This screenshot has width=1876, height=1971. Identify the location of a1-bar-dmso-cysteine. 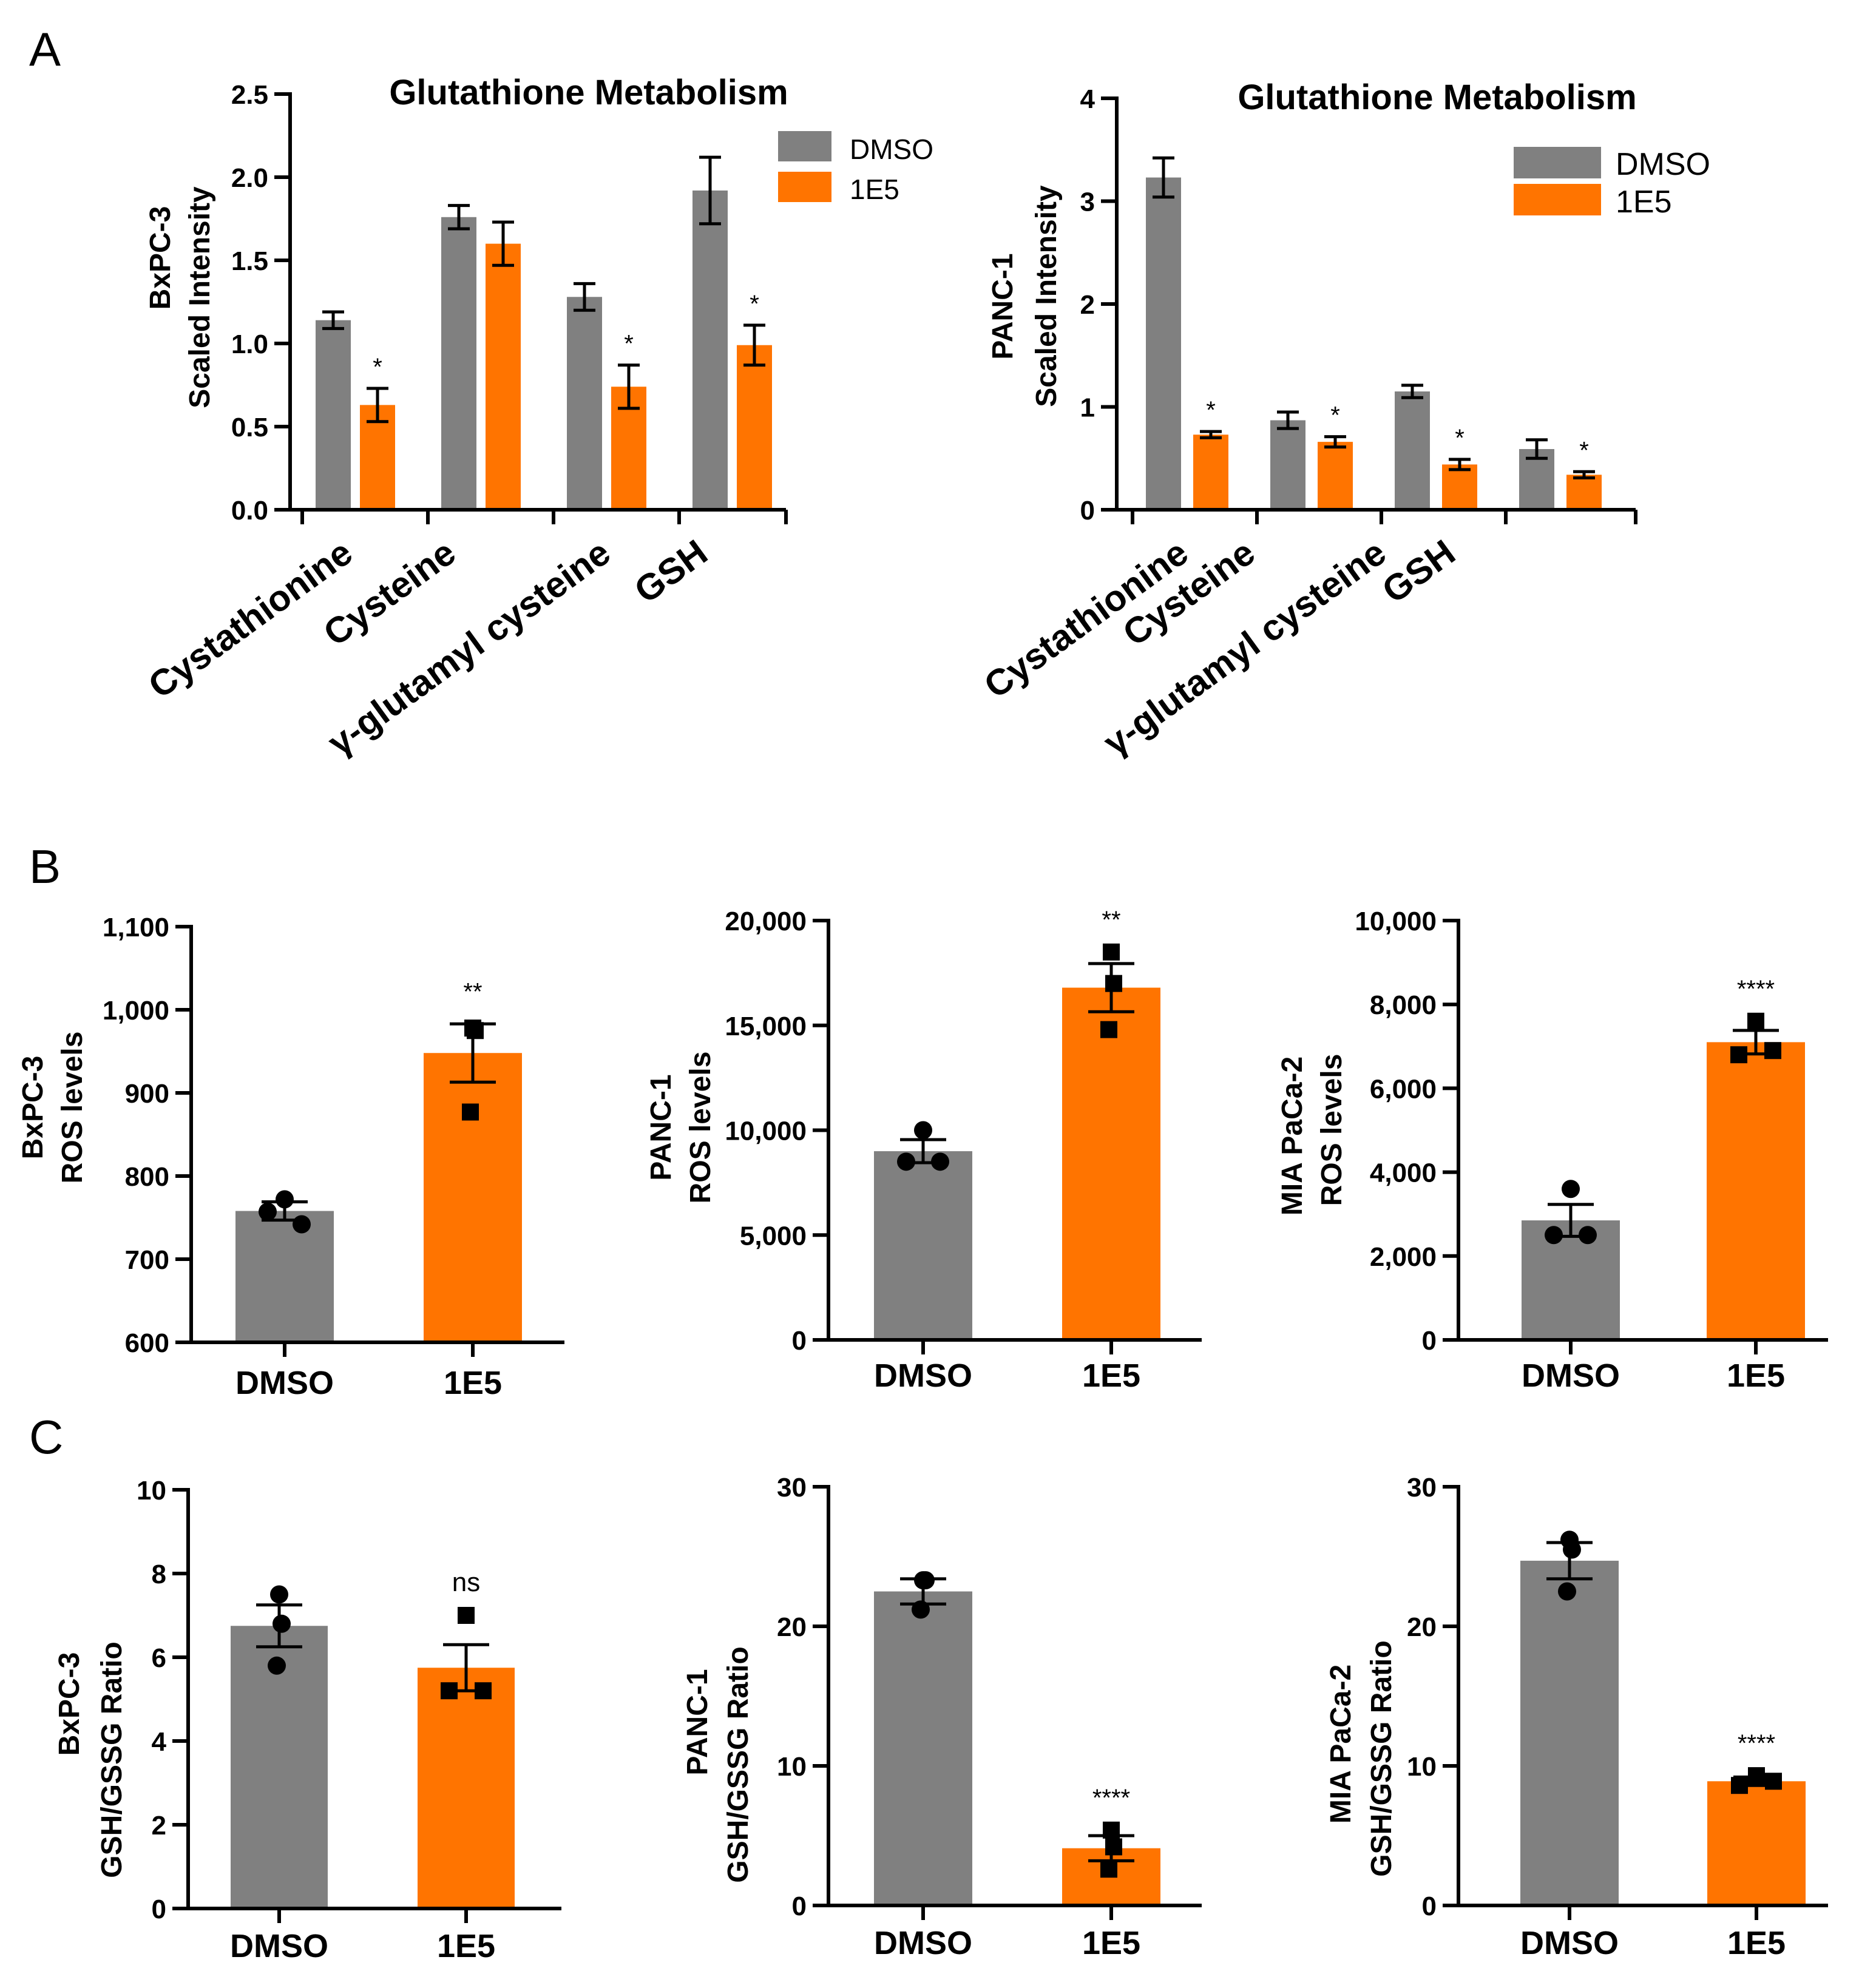
(459, 363).